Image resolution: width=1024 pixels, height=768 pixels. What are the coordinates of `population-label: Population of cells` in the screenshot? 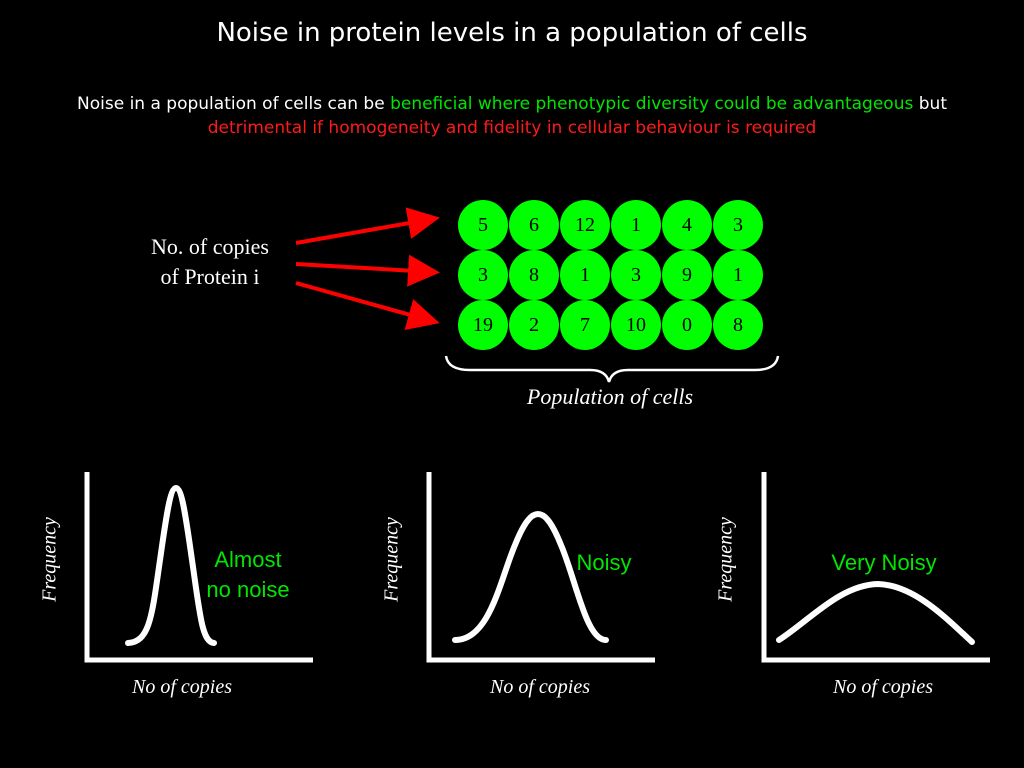 It's located at (610, 396).